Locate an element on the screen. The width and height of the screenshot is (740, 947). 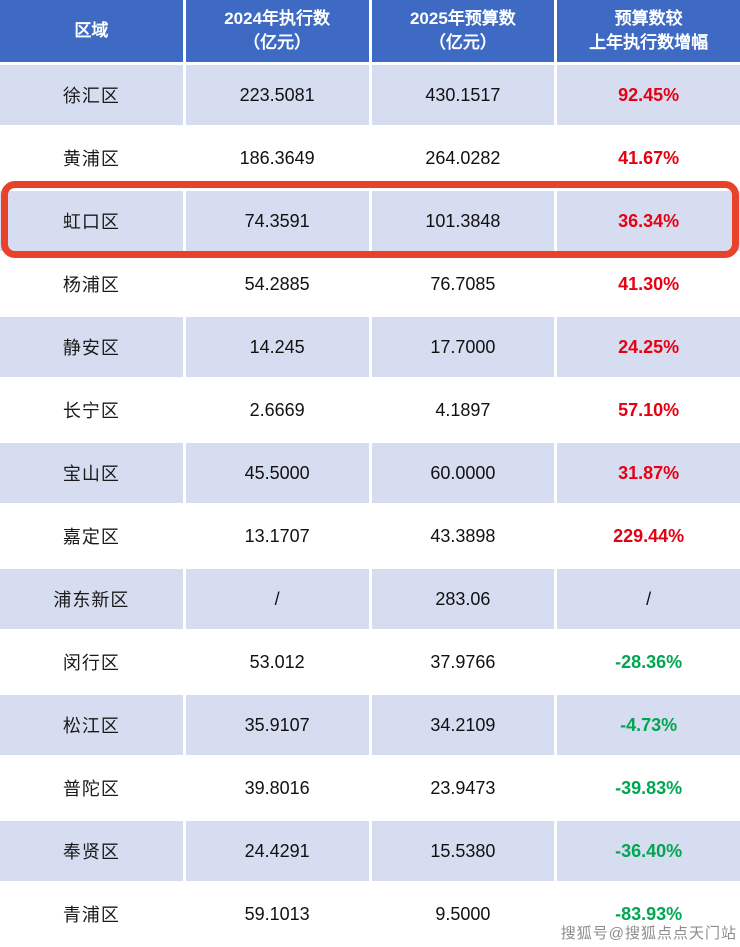
y2024-cell: 59.1013 is located at coordinates (277, 914).